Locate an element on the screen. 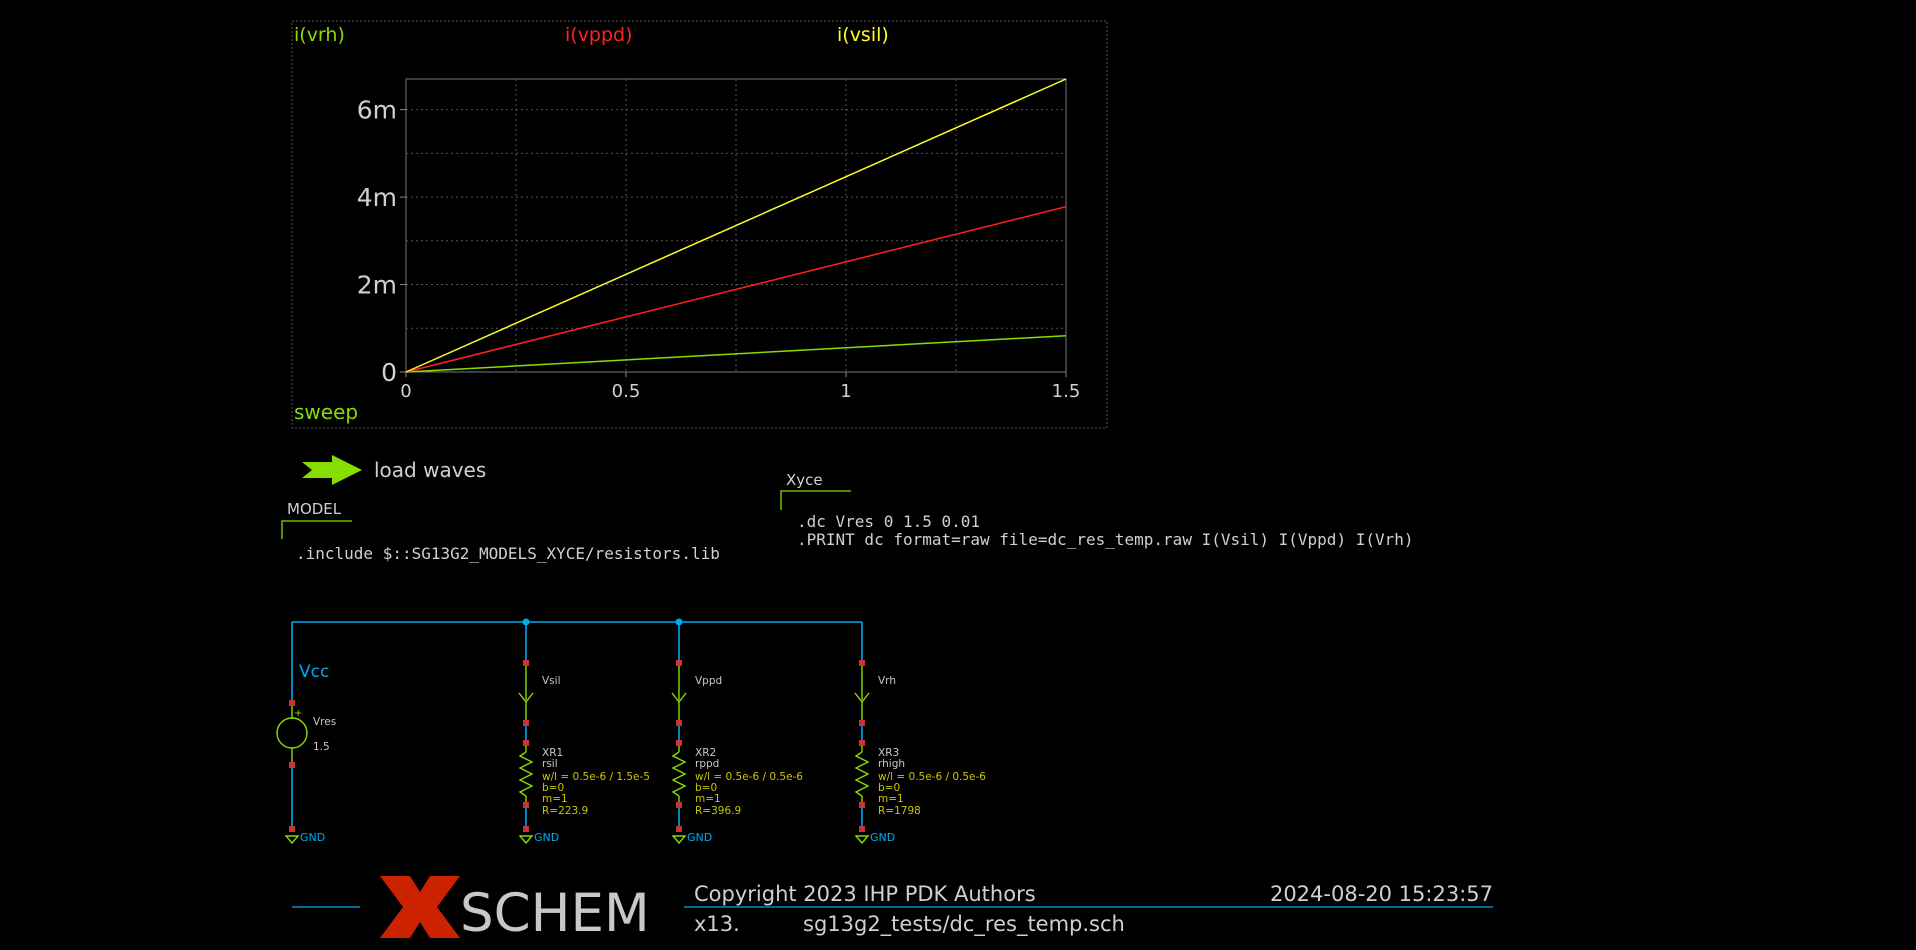 The image size is (1916, 950). trace-i-vppd is located at coordinates (736, 289).